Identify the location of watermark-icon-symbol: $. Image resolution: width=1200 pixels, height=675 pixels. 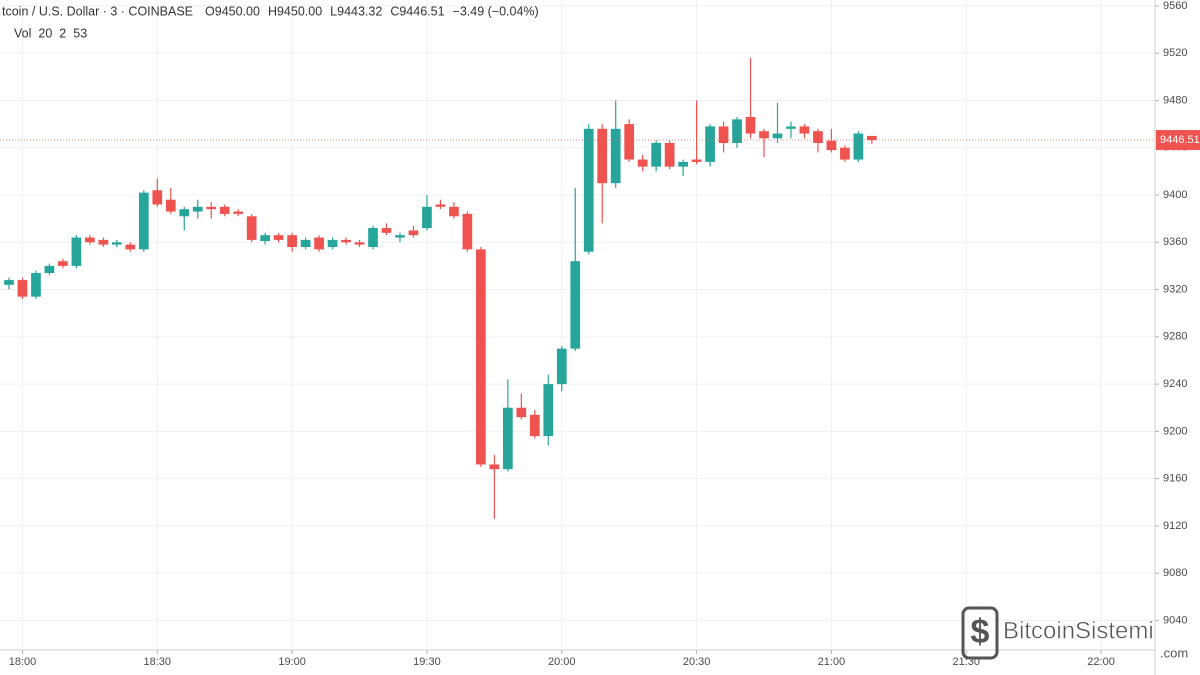
(980, 632).